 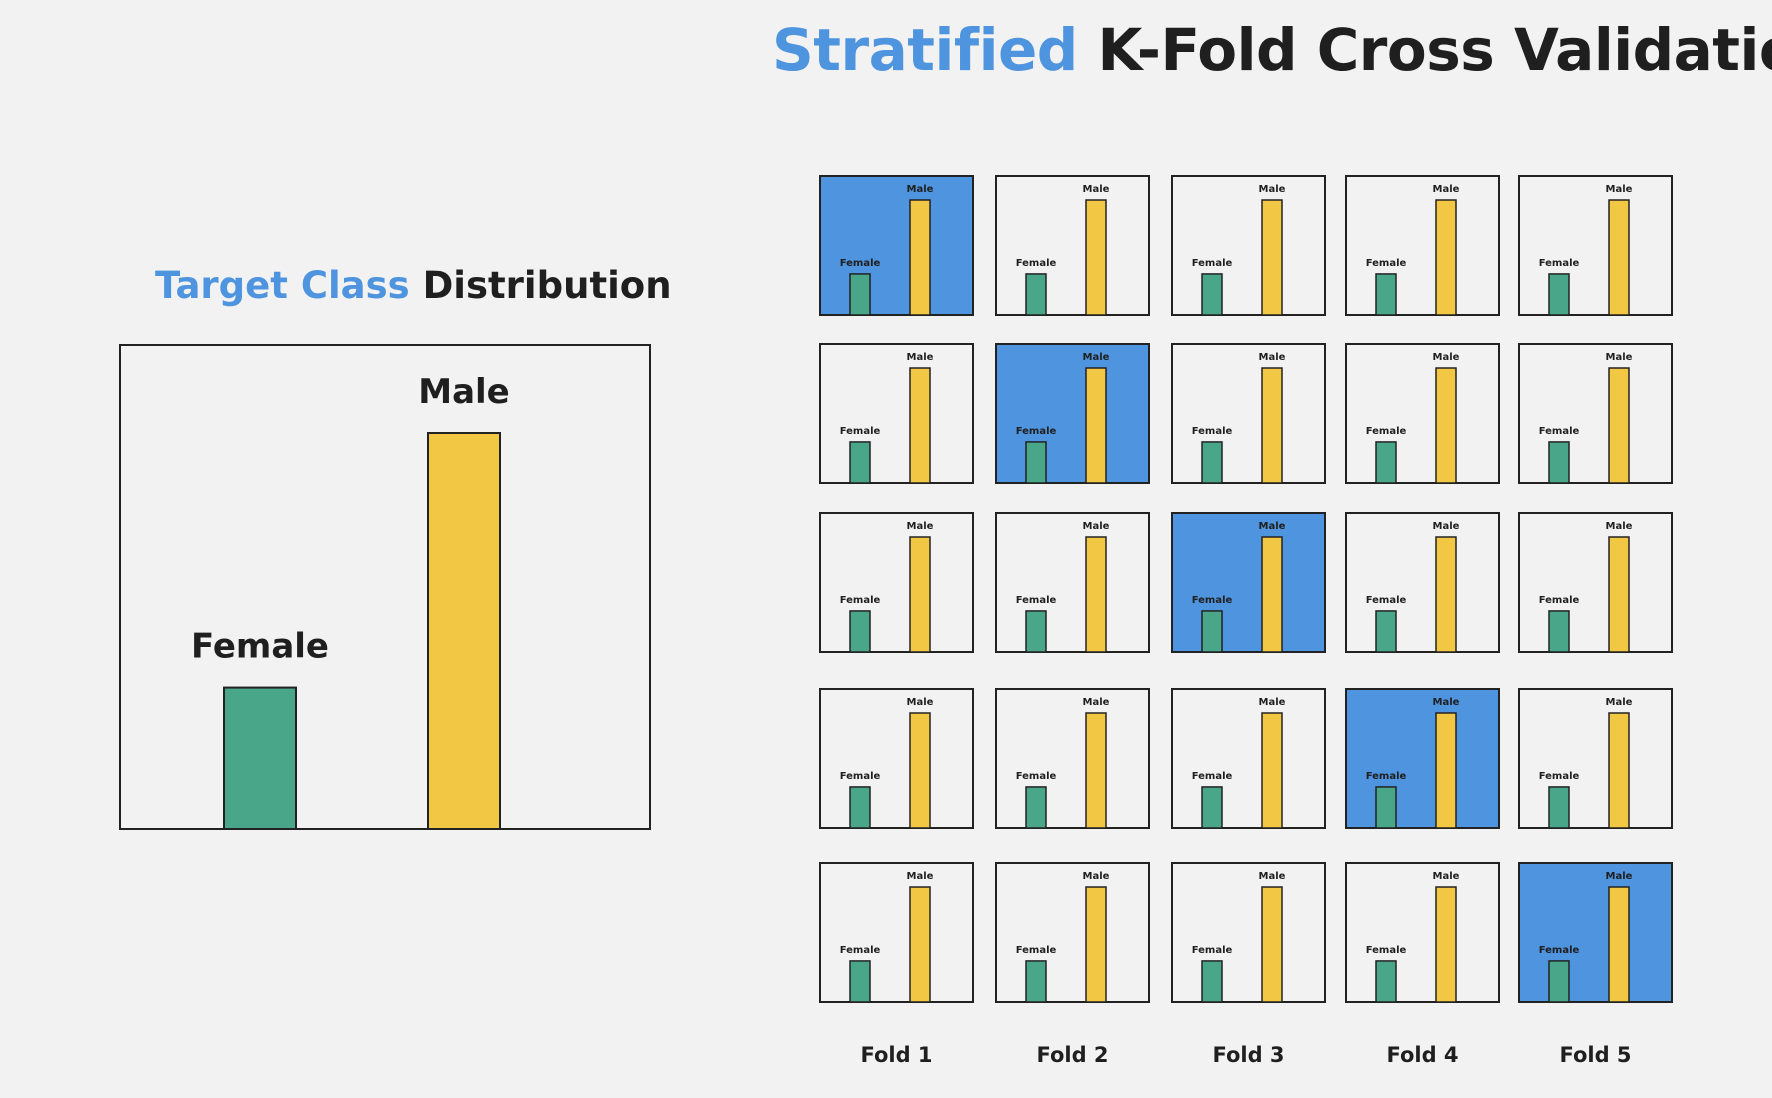 I want to click on distribution-bar-label-female: Female, so click(x=260, y=647).